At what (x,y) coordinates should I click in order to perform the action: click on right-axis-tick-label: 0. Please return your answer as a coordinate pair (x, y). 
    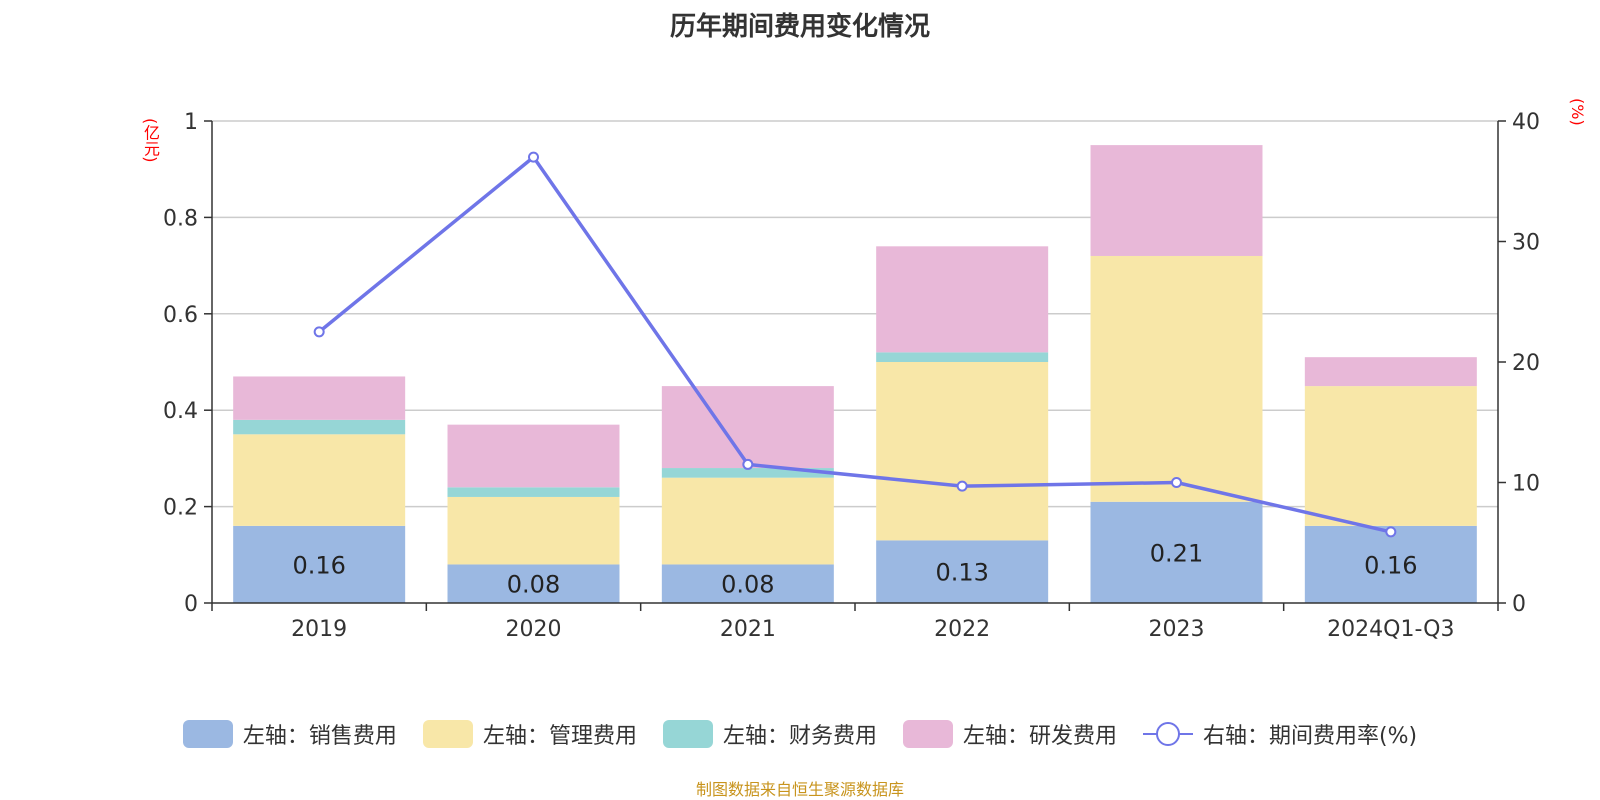
    Looking at the image, I should click on (1519, 604).